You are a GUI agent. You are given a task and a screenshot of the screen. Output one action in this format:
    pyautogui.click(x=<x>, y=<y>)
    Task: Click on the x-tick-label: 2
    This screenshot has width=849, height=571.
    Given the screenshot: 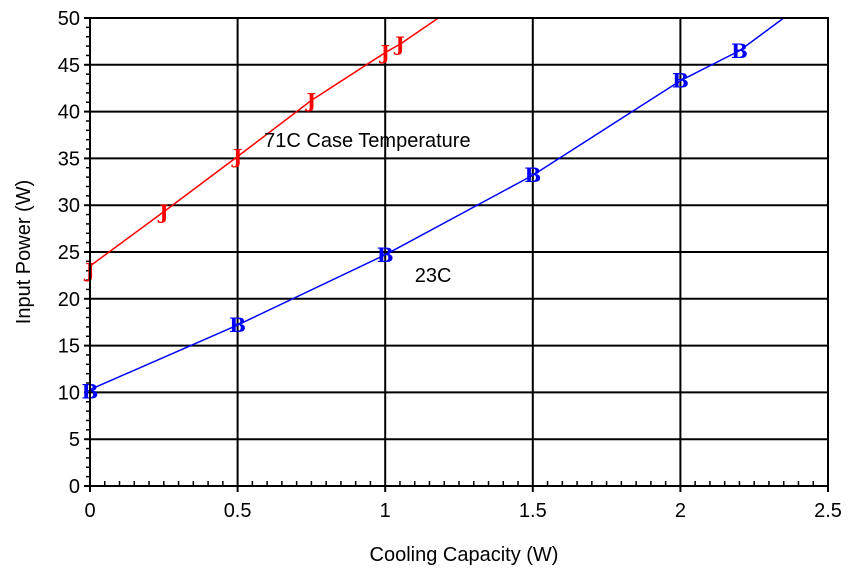 What is the action you would take?
    pyautogui.click(x=680, y=511)
    